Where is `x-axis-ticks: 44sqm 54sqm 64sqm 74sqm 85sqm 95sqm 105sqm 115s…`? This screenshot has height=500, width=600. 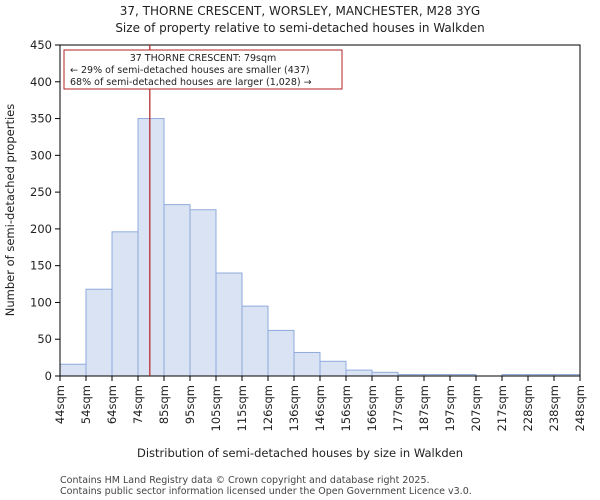 x-axis-ticks: 44sqm 54sqm 64sqm 74sqm 85sqm 95sqm 105sqm 115s… is located at coordinates (320, 403).